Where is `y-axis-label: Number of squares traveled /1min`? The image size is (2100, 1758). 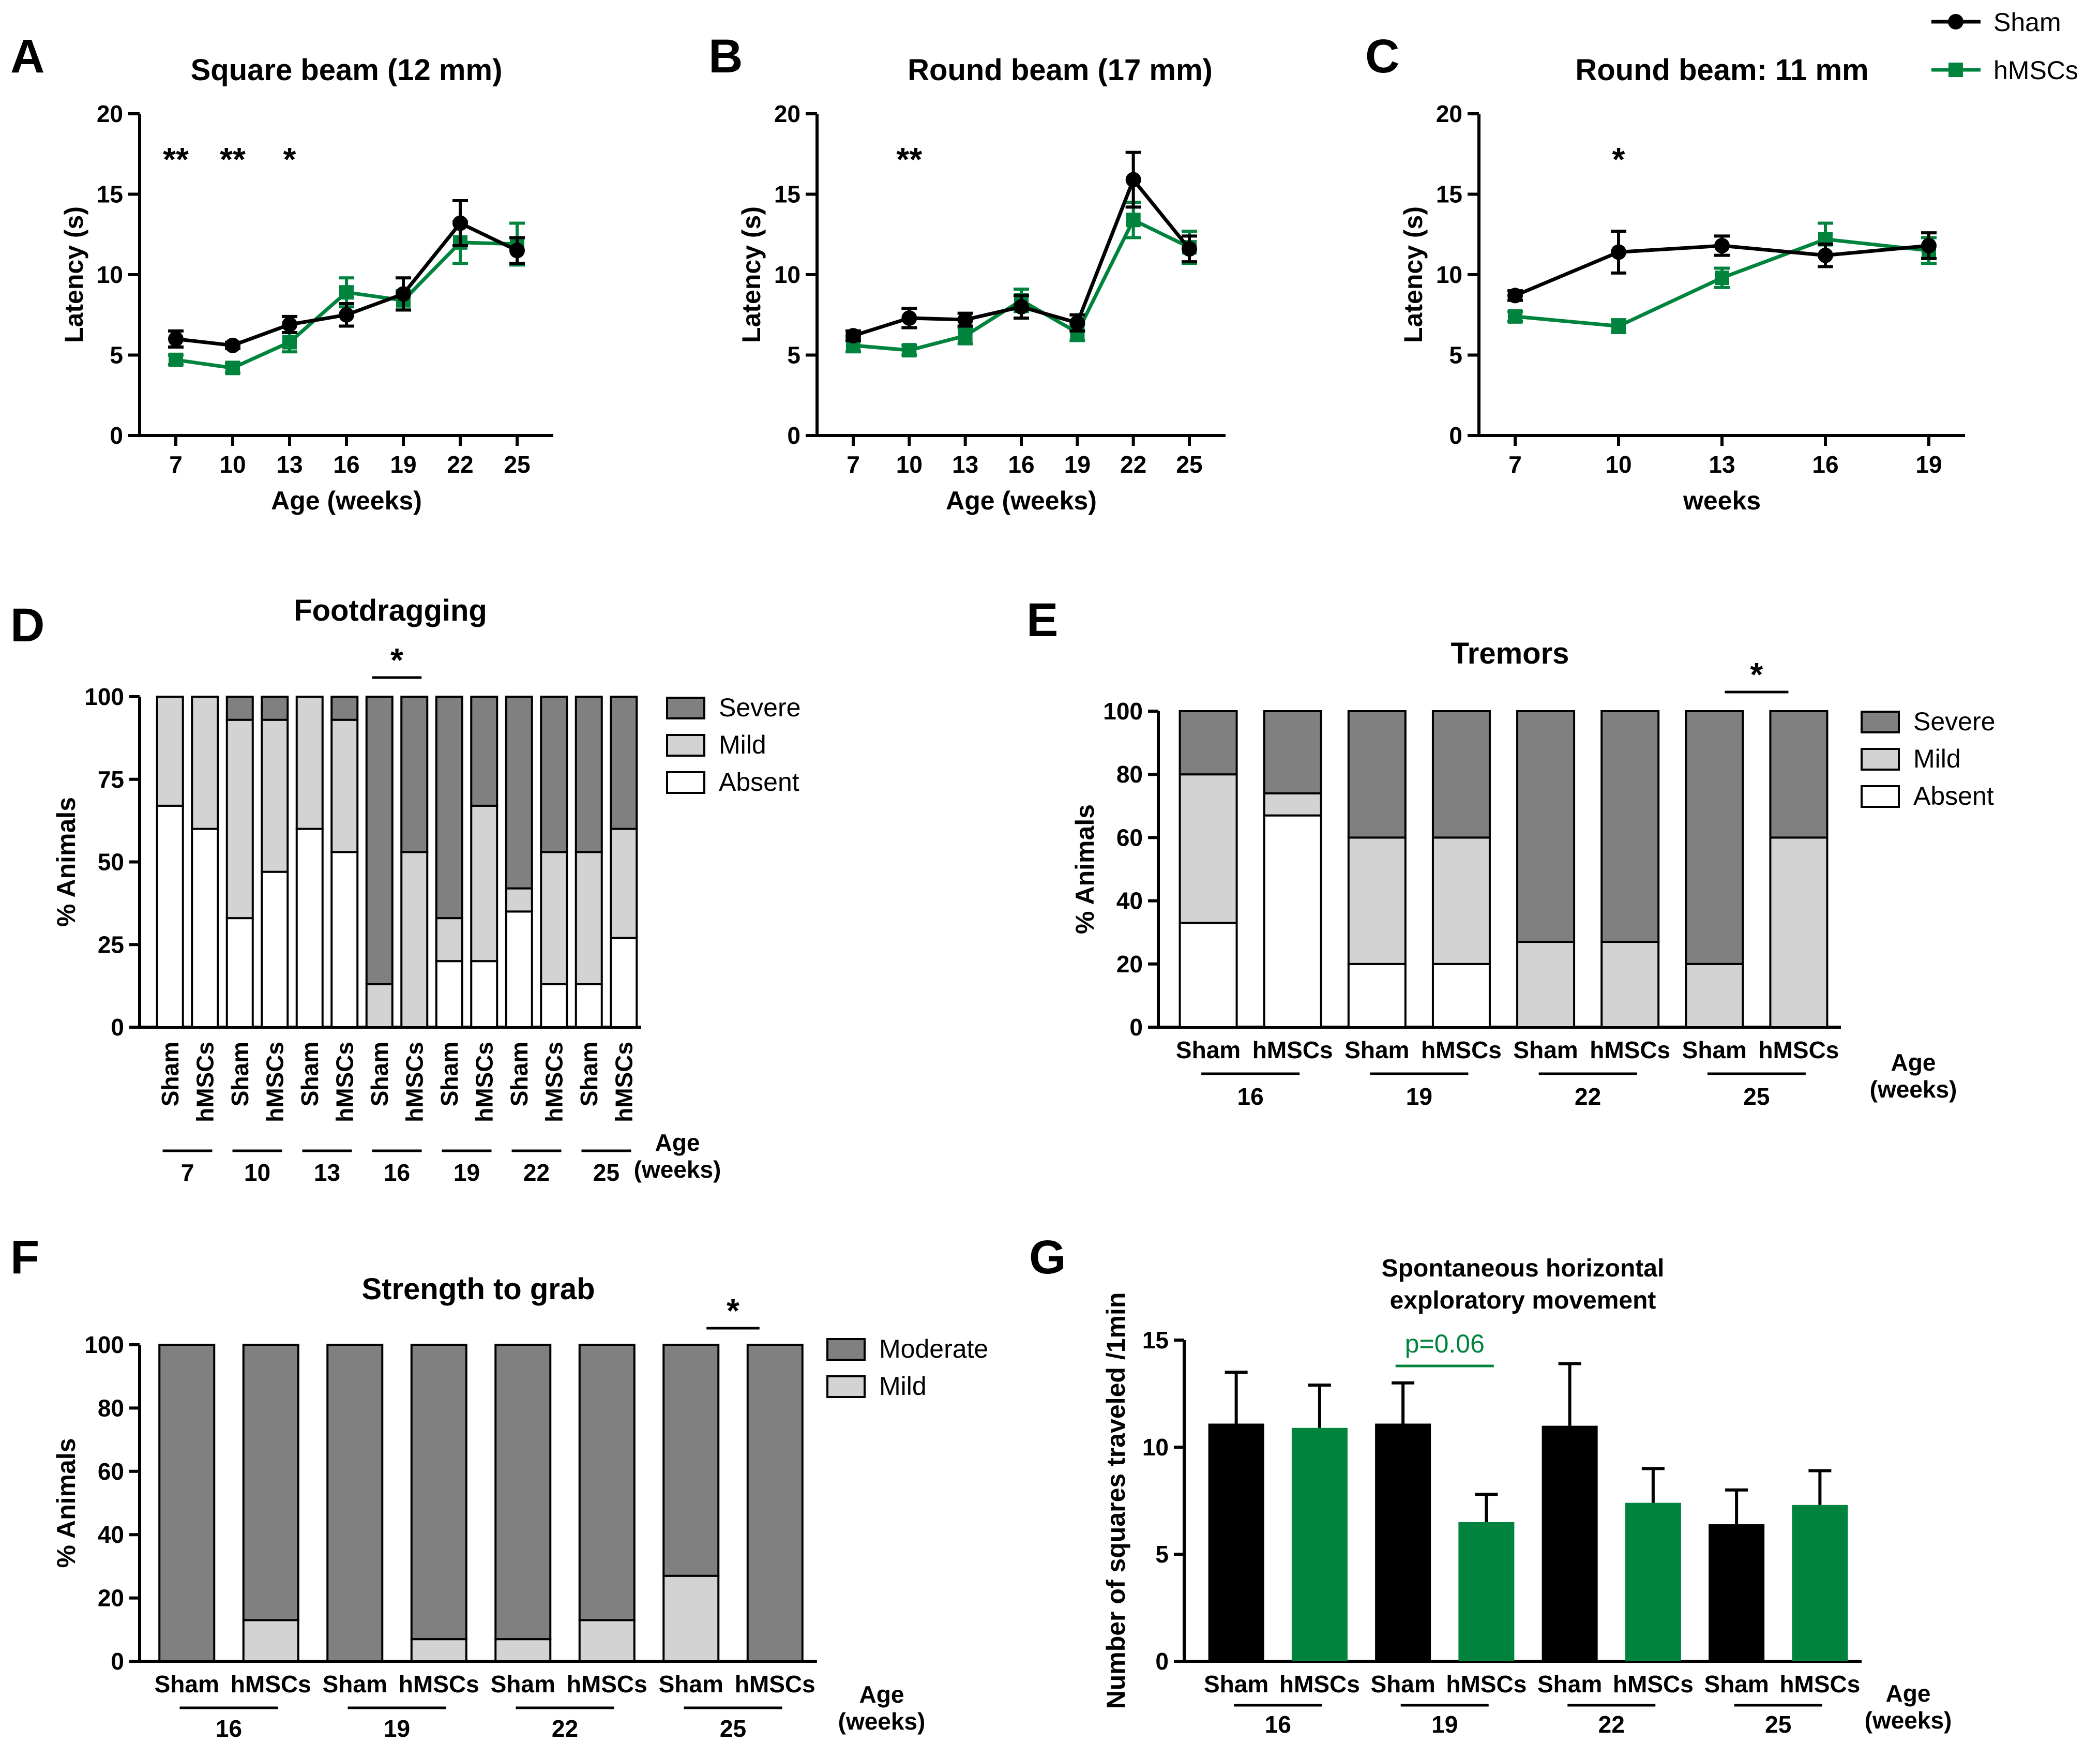
y-axis-label: Number of squares traveled /1min is located at coordinates (1115, 1501).